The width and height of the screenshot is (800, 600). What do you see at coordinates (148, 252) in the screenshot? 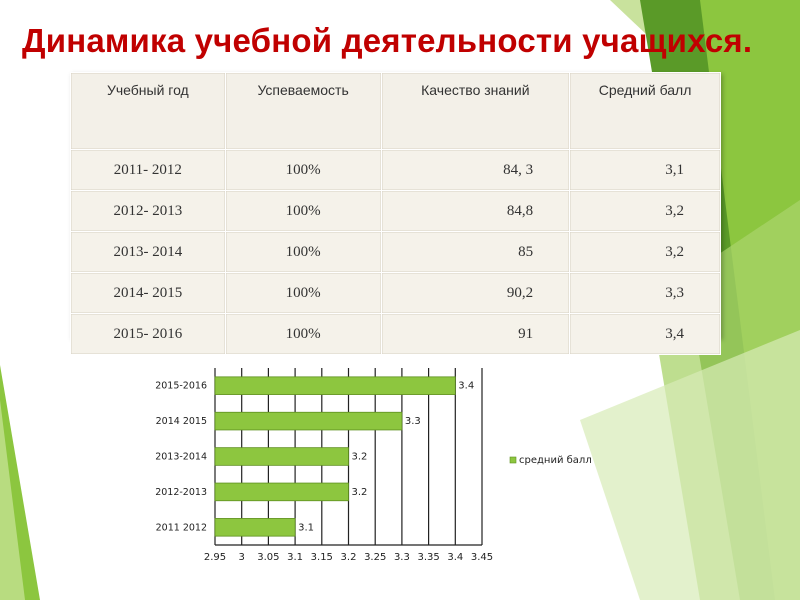
I see `cell-year: 2013- 2014` at bounding box center [148, 252].